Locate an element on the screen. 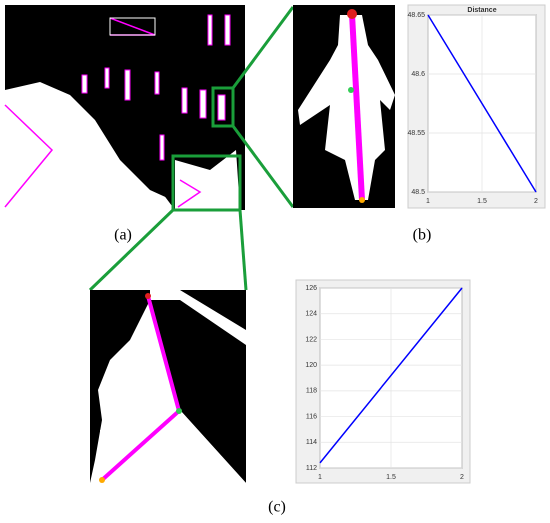  y-tick-label: 120 is located at coordinates (311, 365).